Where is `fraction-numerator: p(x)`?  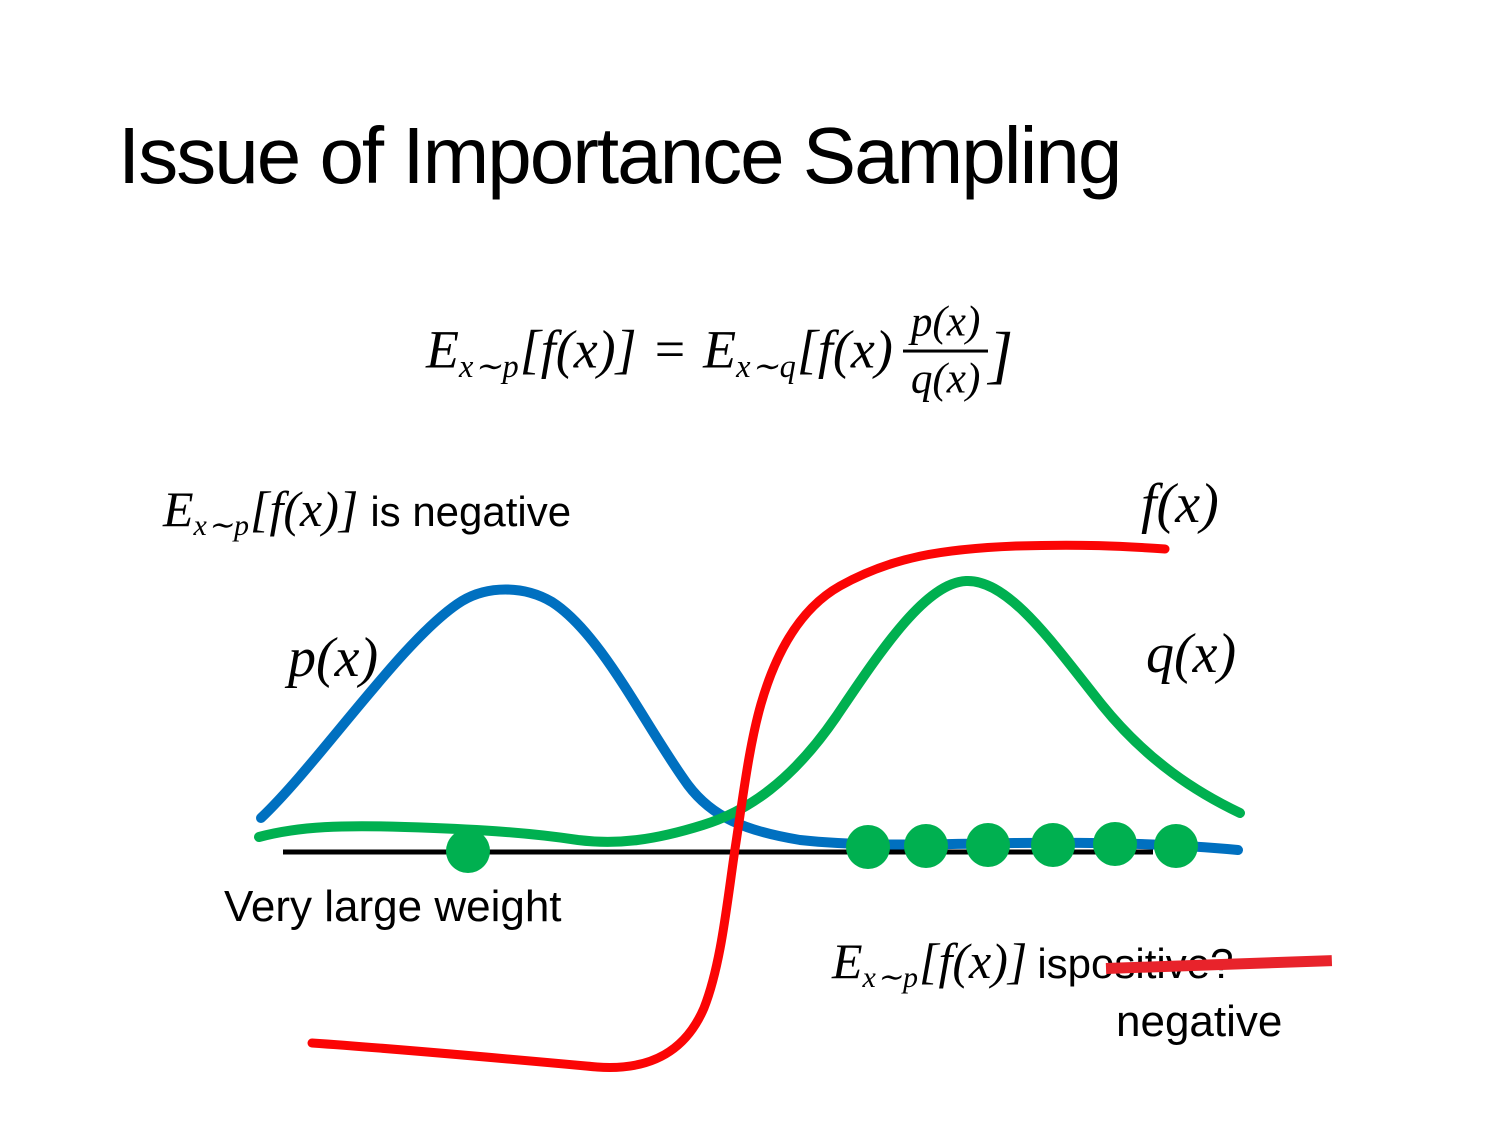
fraction-numerator: p(x) is located at coordinates (945, 326).